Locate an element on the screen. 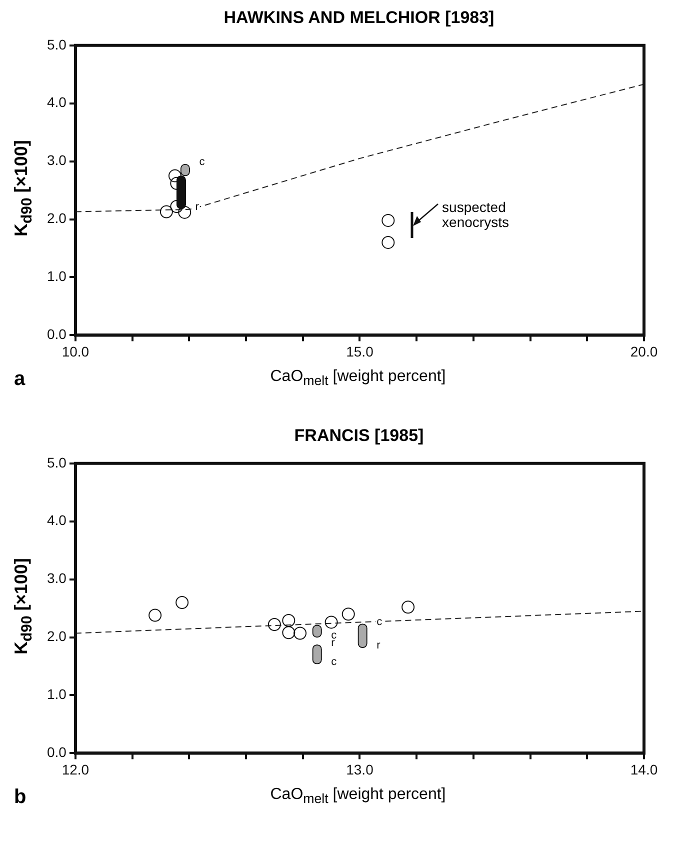  annotation: suspected xenocrysts is located at coordinates (475, 214).